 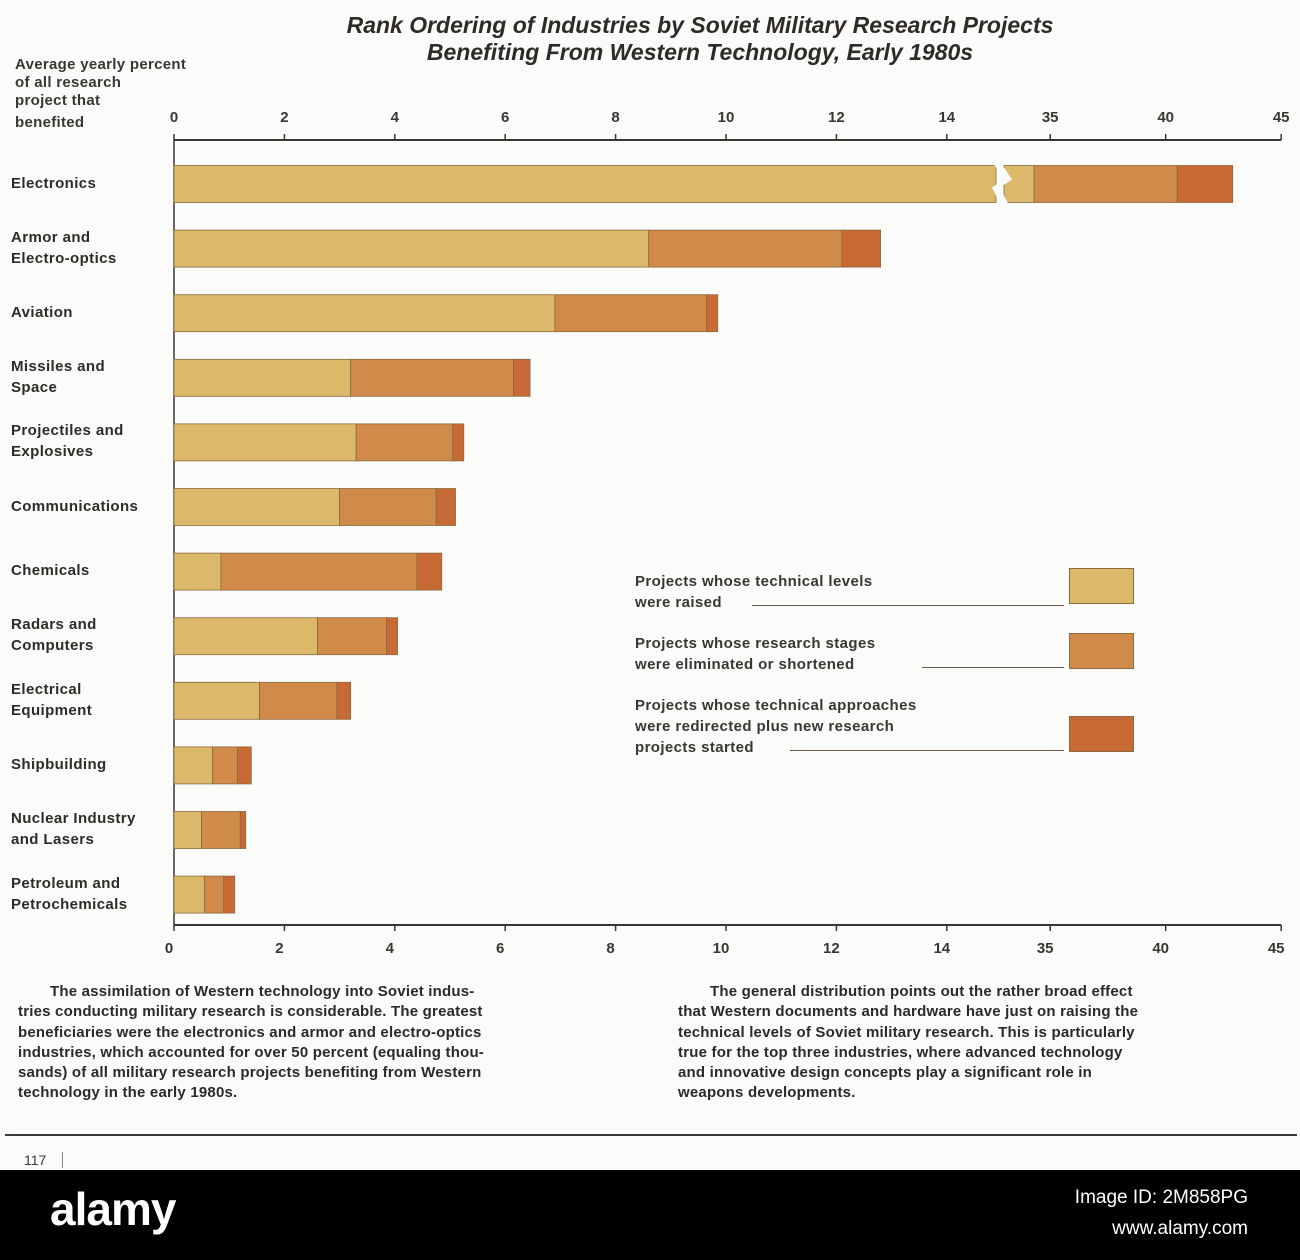 I want to click on bottom-tick-label: 8, so click(x=610, y=948).